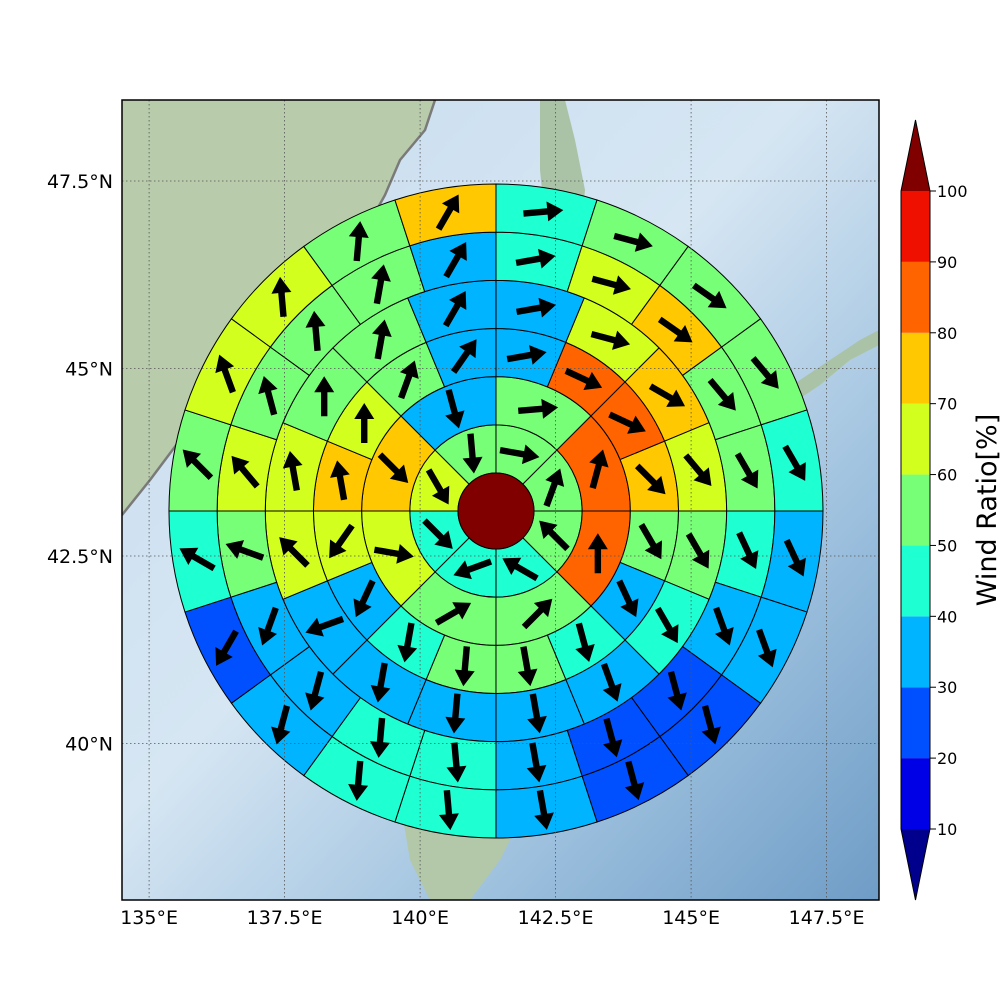 The width and height of the screenshot is (1000, 1000). Describe the element at coordinates (556, 918) in the screenshot. I see `lon-tick-label: 142.5°E` at that location.